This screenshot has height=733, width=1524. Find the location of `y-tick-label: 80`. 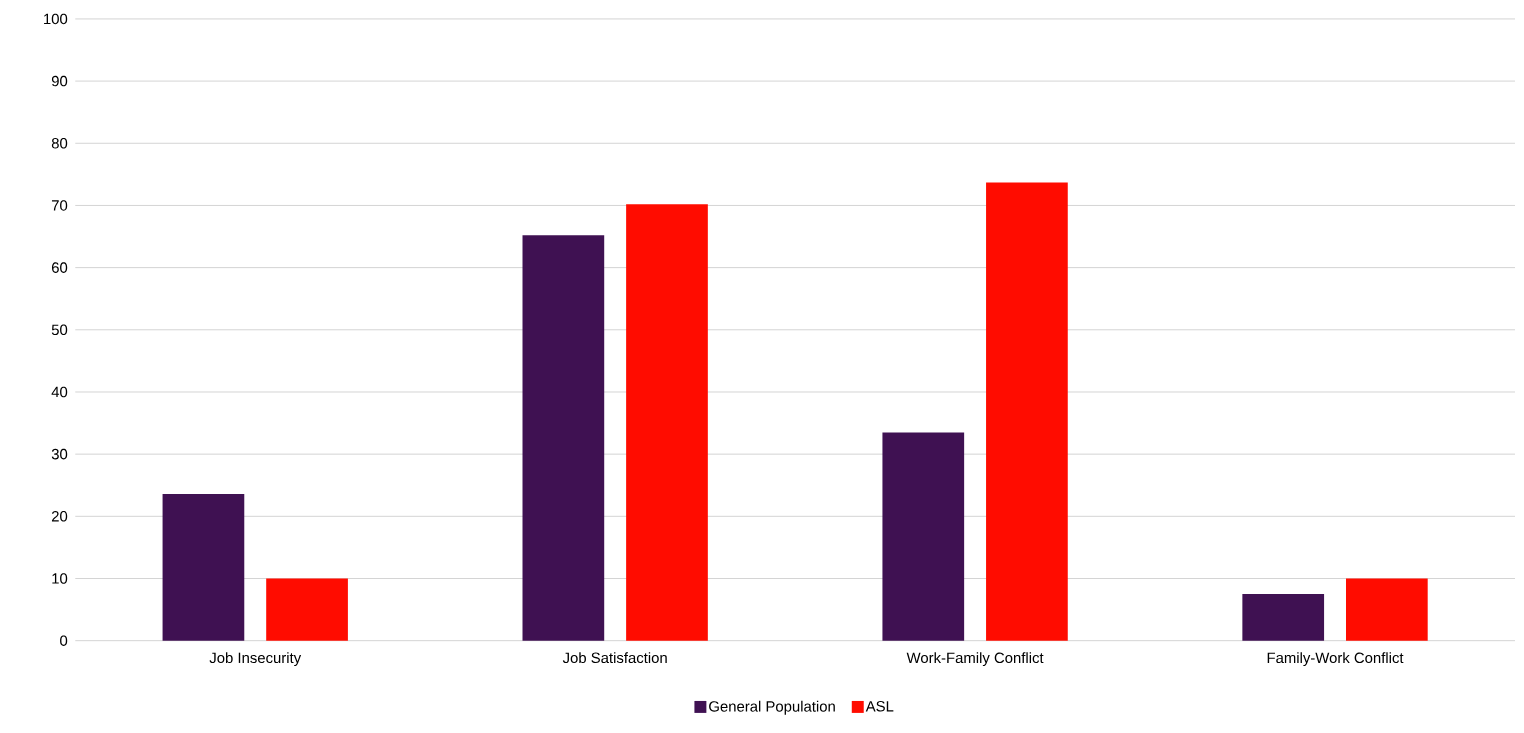

y-tick-label: 80 is located at coordinates (59, 143).